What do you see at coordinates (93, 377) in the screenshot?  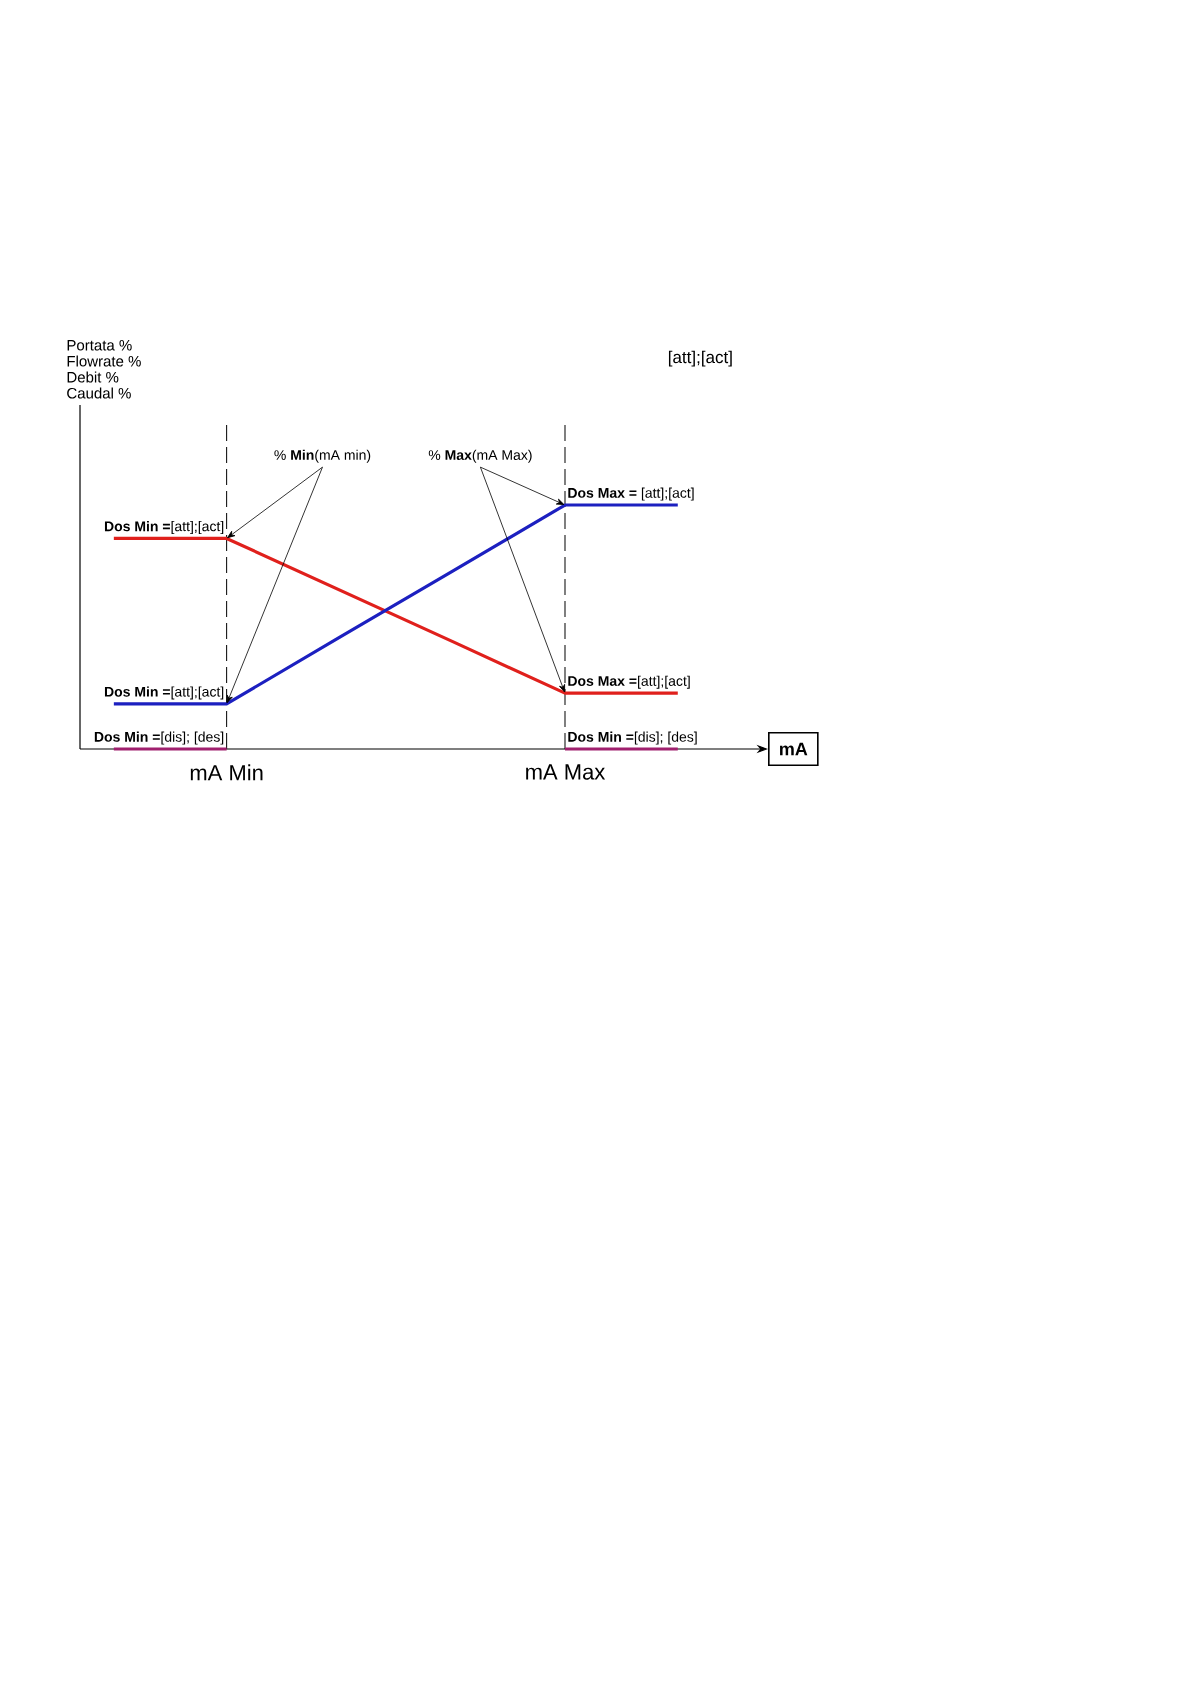 I see `text: Debit %` at bounding box center [93, 377].